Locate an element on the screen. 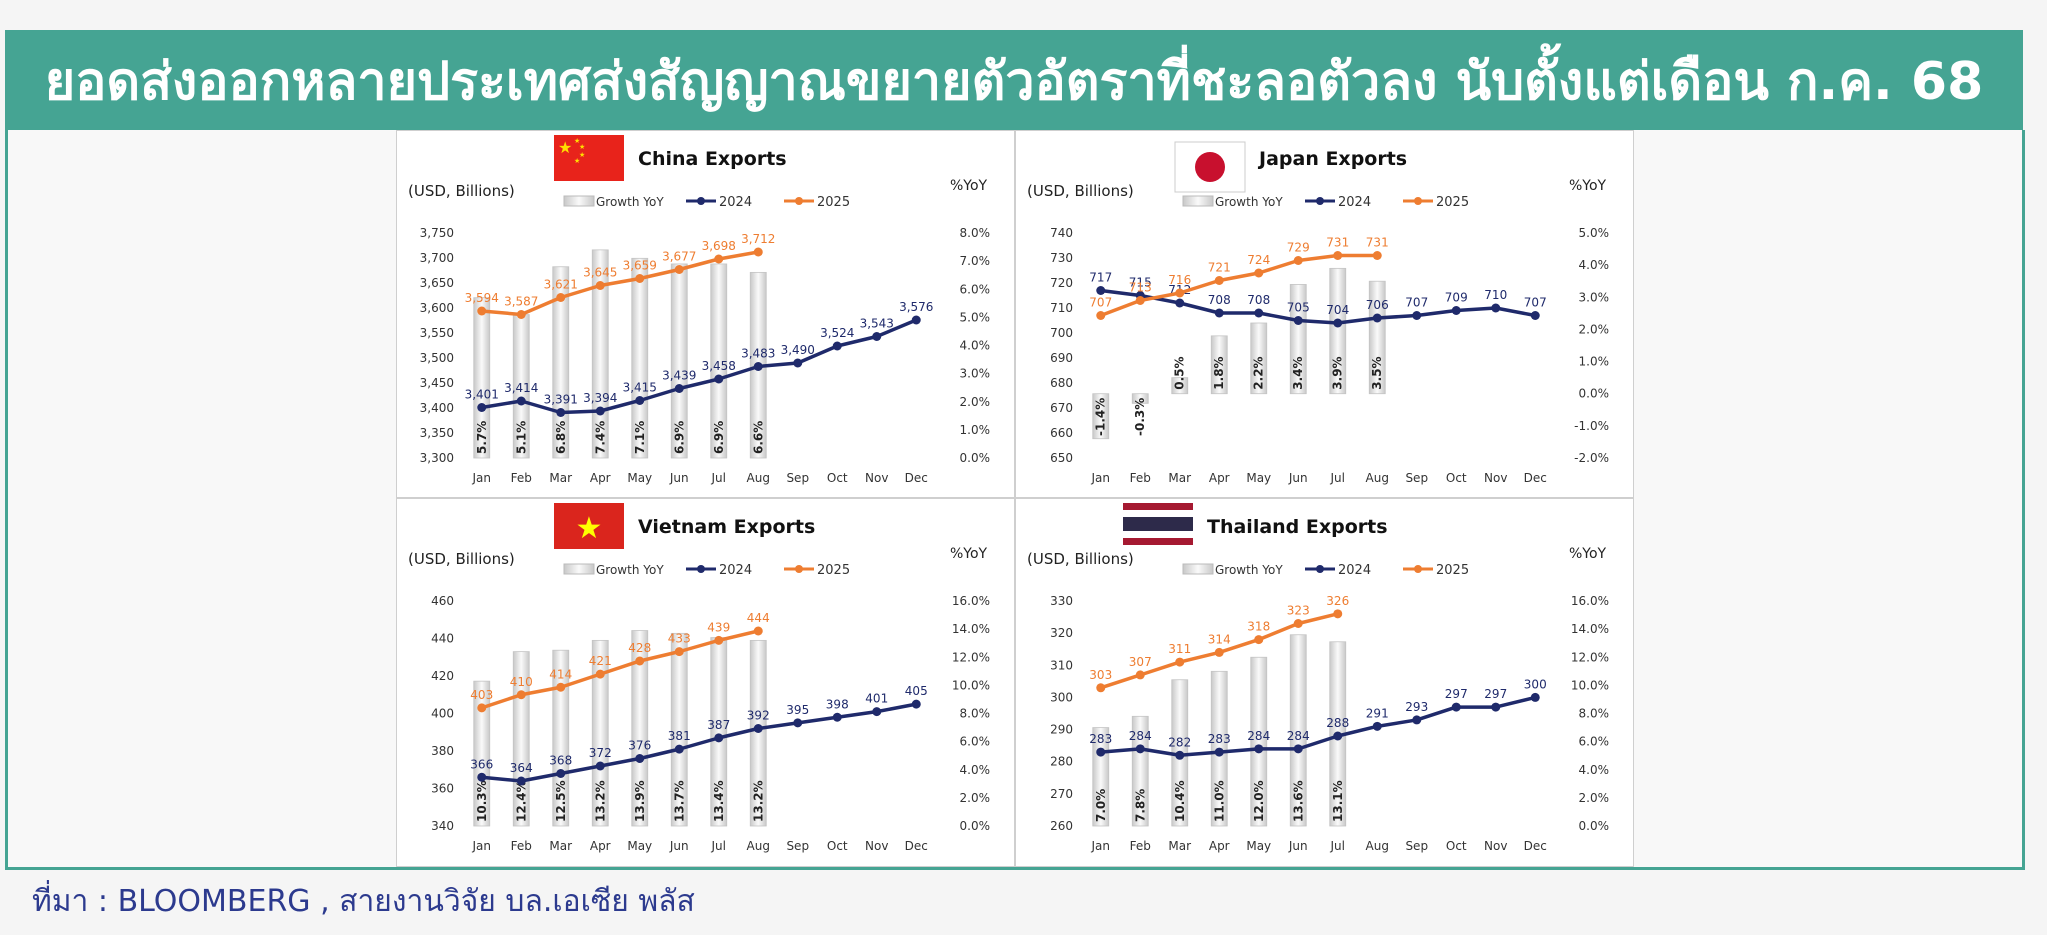 This screenshot has height=935, width=2047. point-label-2025: 323 is located at coordinates (1298, 611).